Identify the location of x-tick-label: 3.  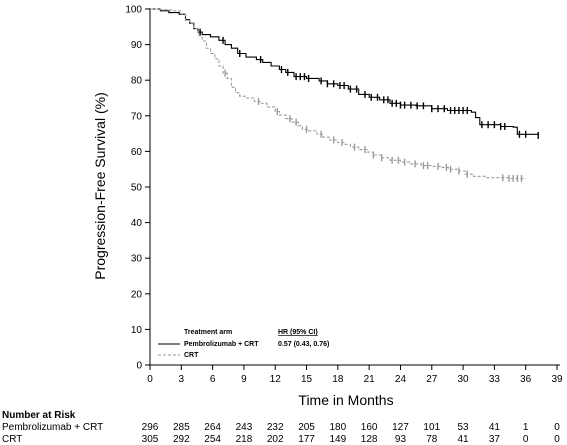
(182, 379).